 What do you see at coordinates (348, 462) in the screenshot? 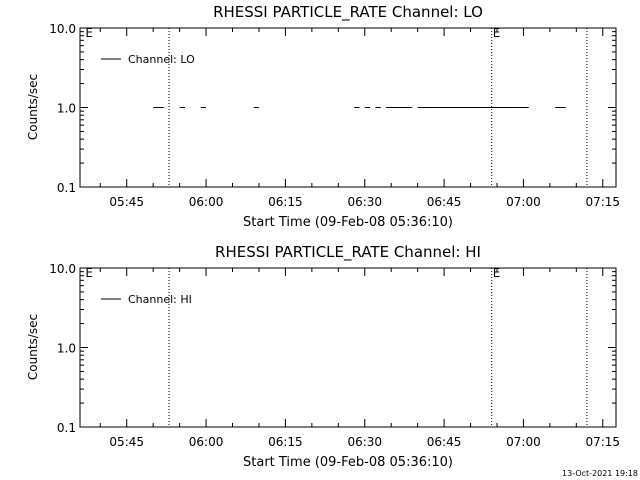
I see `panel-hi-x-axis-label: Start Time (09-Feb-08 05:36:10)` at bounding box center [348, 462].